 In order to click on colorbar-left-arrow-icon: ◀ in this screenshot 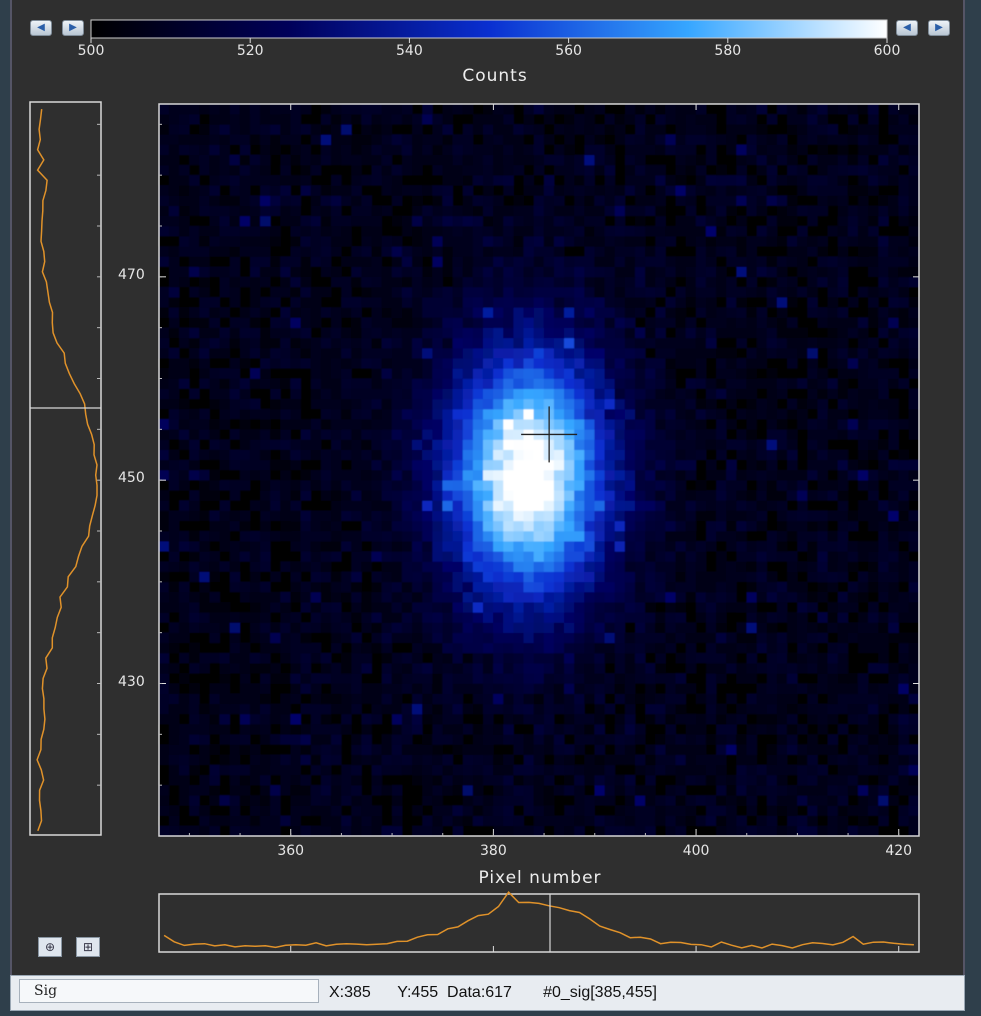, I will do `click(41, 28)`.